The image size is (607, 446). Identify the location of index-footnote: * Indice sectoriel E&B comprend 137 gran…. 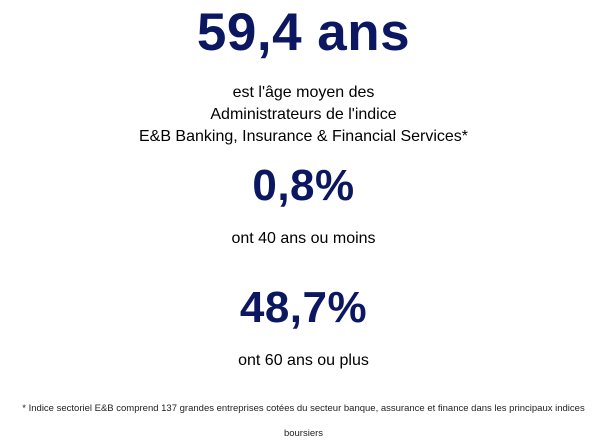
(303, 421).